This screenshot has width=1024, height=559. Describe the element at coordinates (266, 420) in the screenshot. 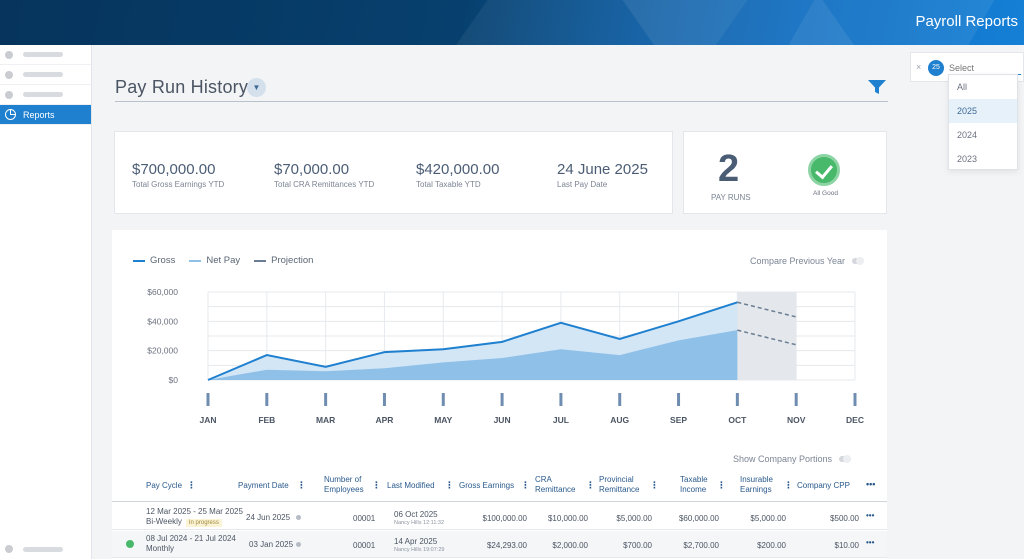

I see `x-tick-label: FEB` at that location.